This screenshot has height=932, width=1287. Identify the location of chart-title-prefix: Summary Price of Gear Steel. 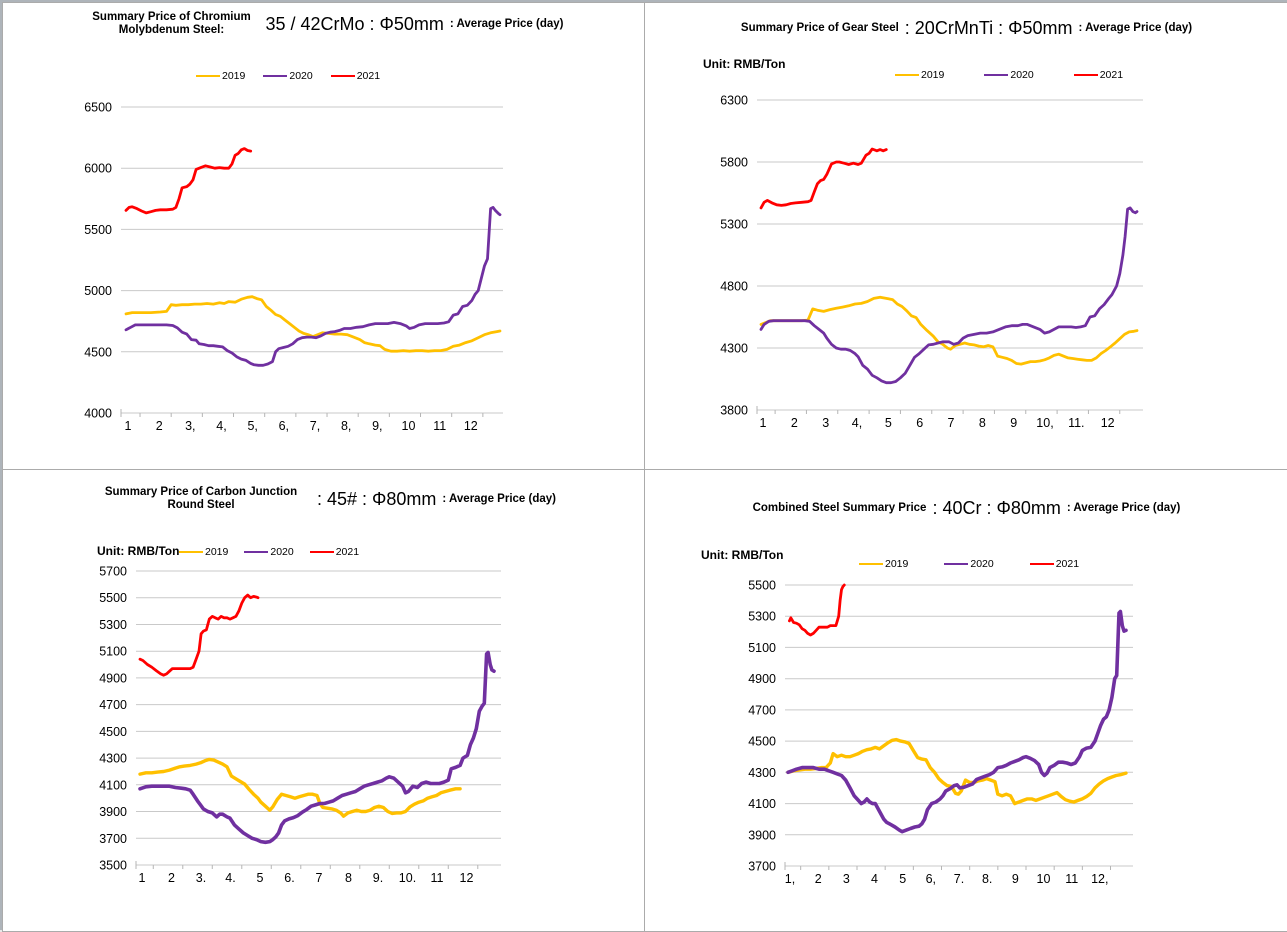
(819, 27).